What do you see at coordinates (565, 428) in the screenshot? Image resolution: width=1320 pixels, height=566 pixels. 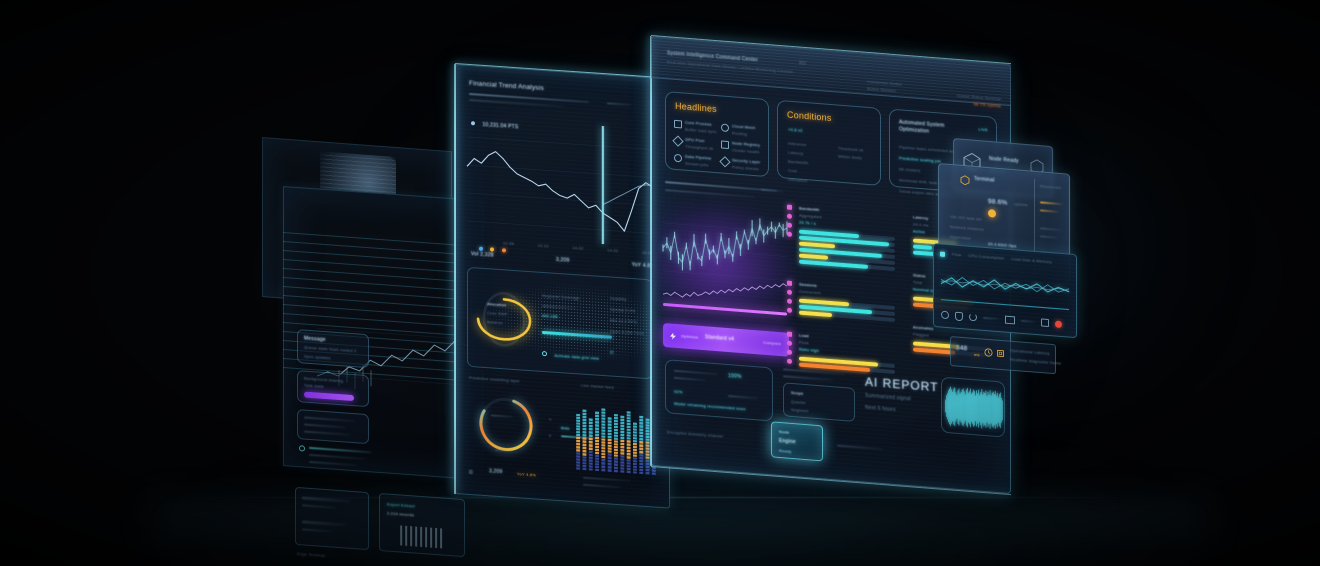 I see `ring-aside-value: Bids` at bounding box center [565, 428].